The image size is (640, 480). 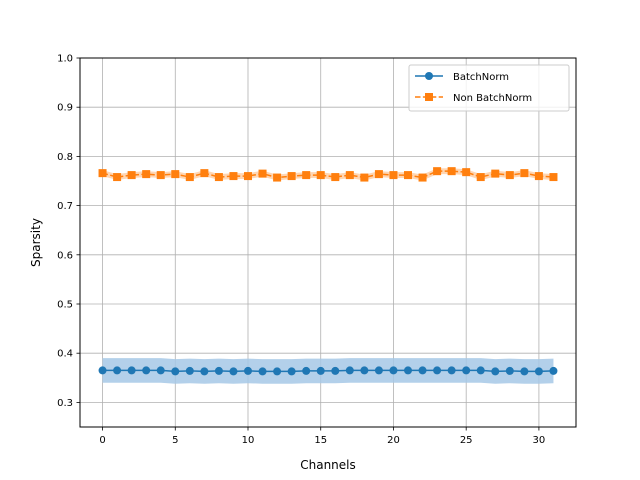 I want to click on legend-box, so click(x=489, y=88).